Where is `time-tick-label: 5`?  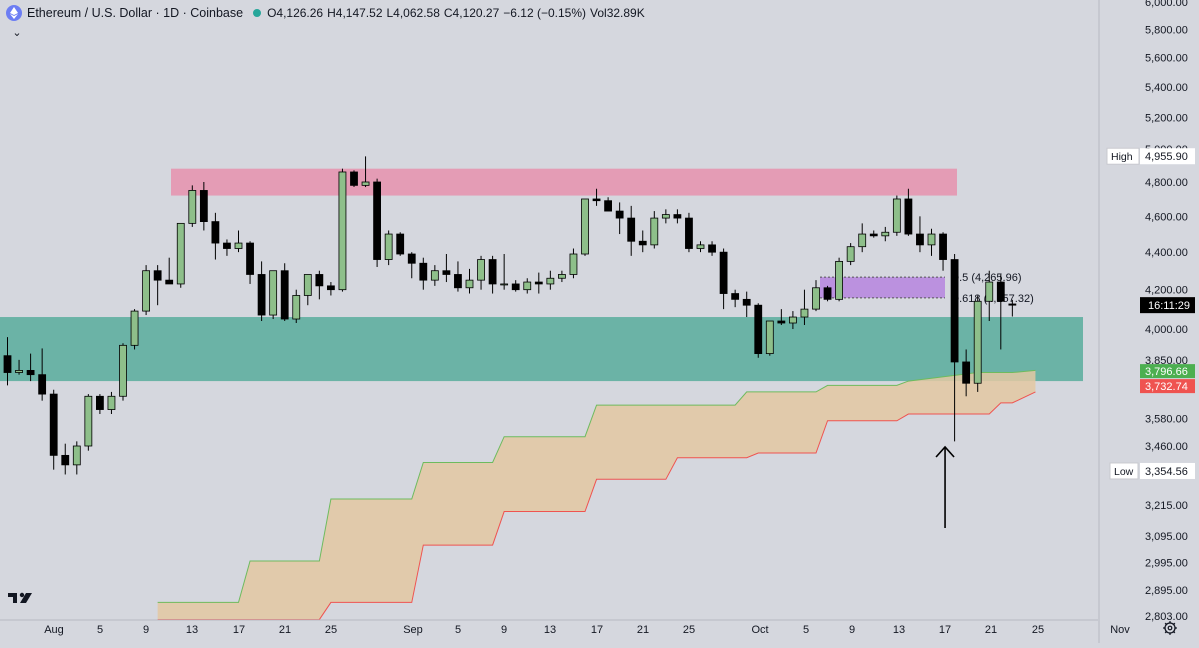
time-tick-label: 5 is located at coordinates (458, 630).